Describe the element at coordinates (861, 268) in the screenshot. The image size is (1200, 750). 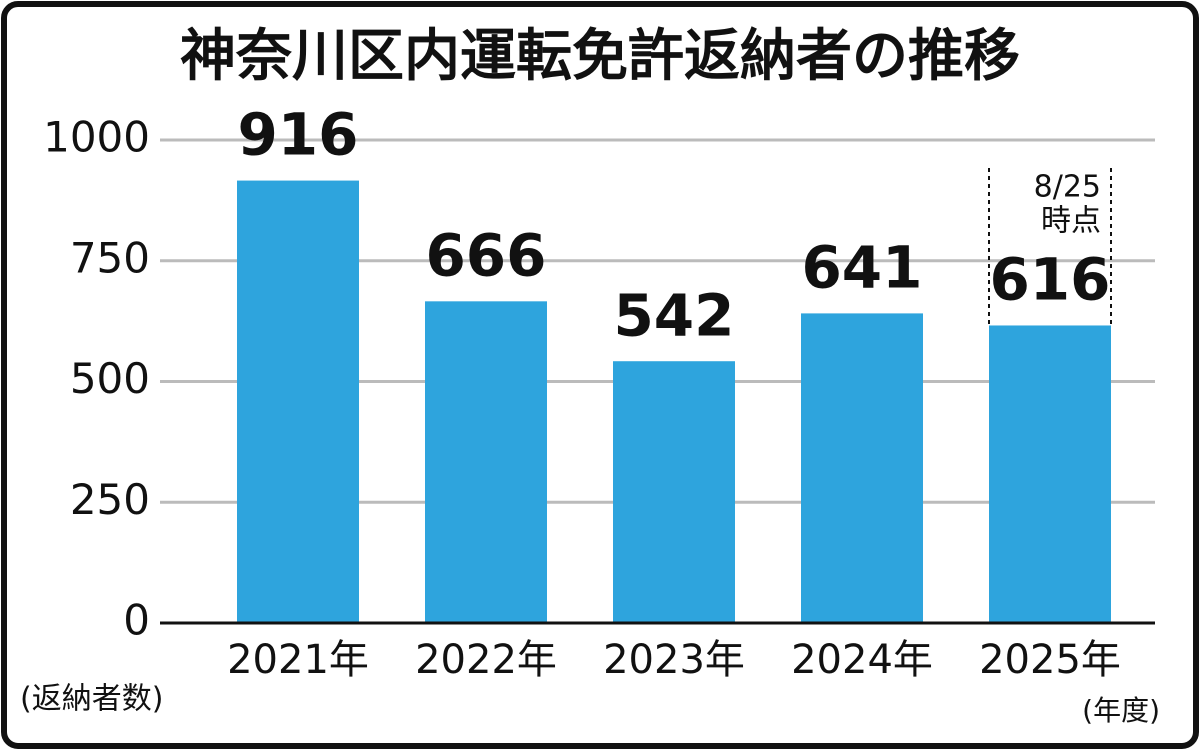
I see `value-label: 641` at that location.